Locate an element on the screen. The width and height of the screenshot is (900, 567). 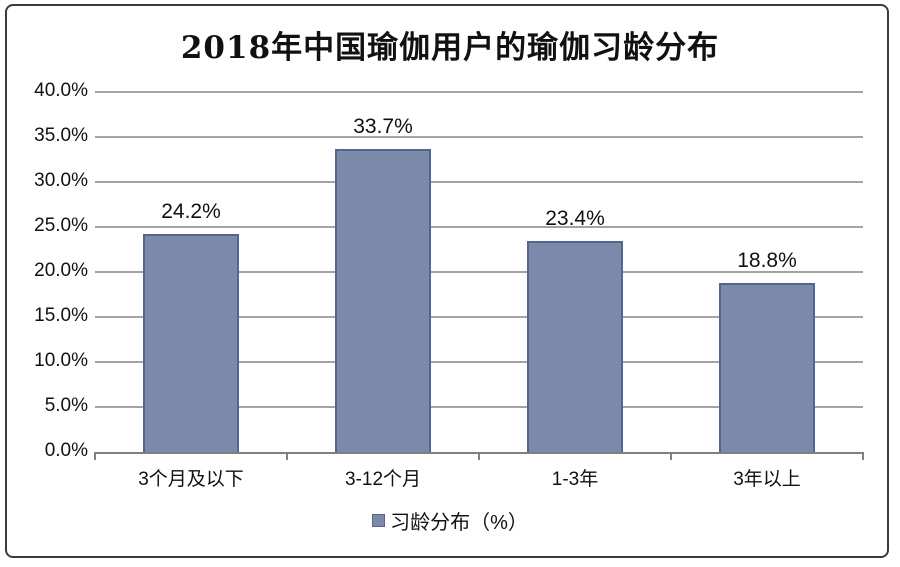
chart-title: 2018年中国瑜伽用户的瑜伽习龄分布 is located at coordinates (450, 48).